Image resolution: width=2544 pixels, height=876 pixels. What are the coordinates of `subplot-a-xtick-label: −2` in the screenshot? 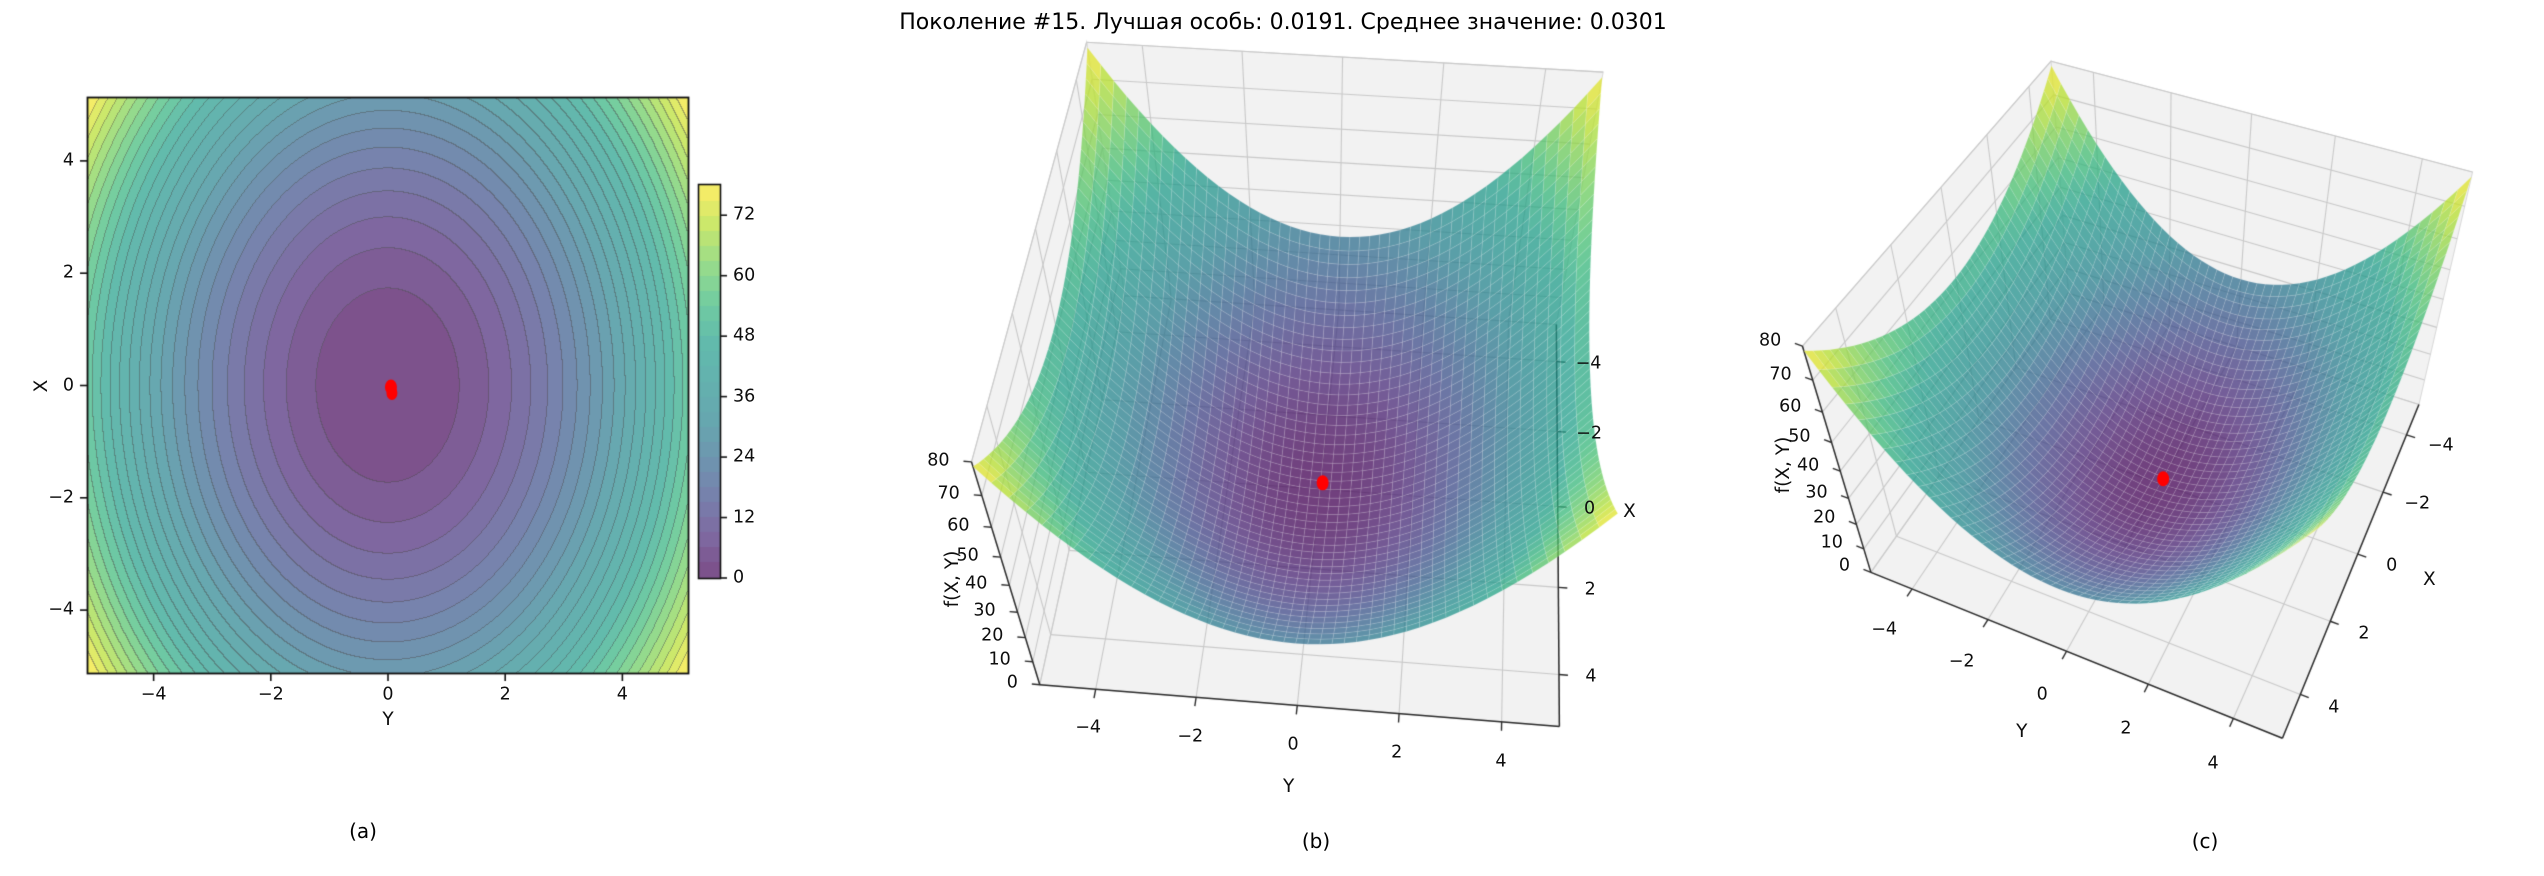 It's located at (270, 694).